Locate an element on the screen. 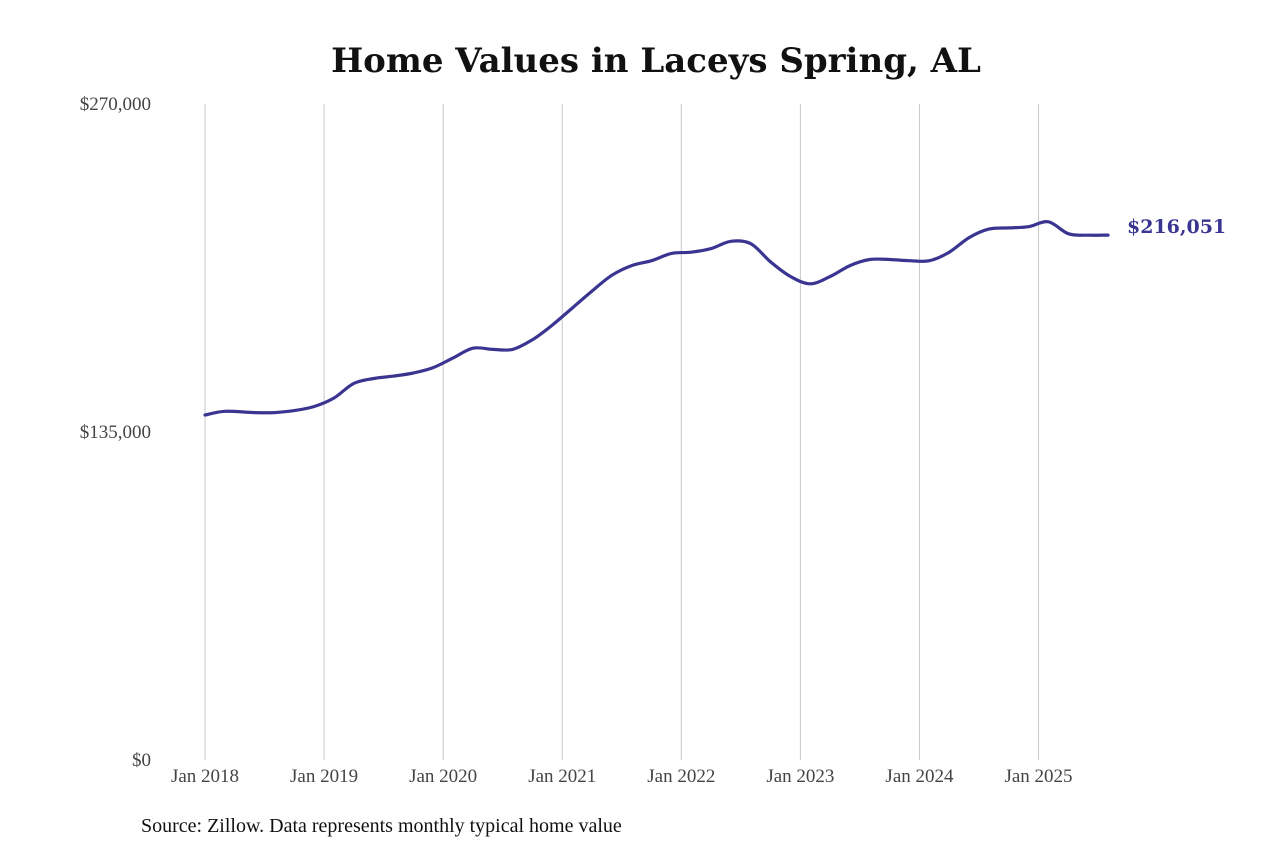  x-tick-label-0: Jan 2018 is located at coordinates (205, 776).